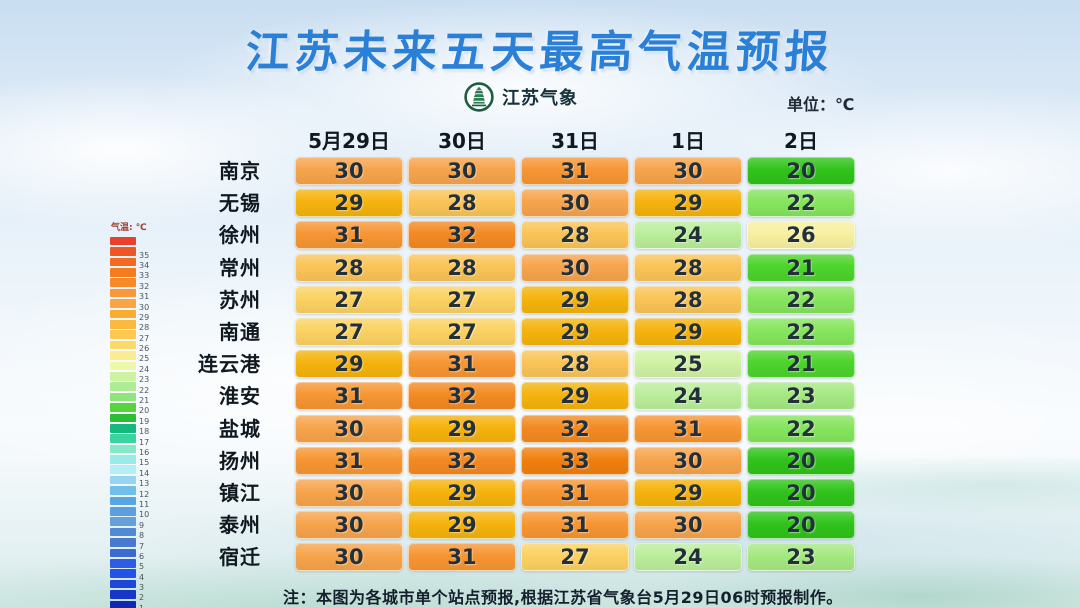  I want to click on legend-band: 20, so click(129, 408).